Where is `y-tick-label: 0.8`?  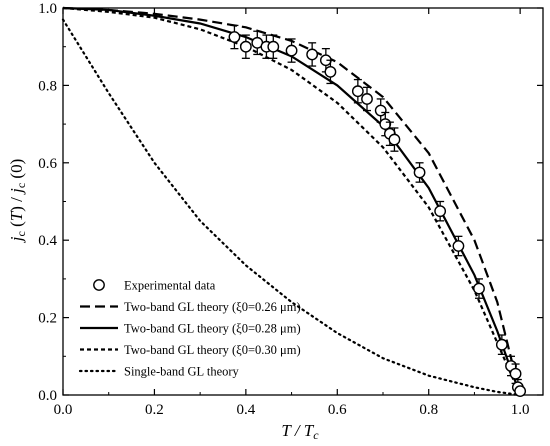 y-tick-label: 0.8 is located at coordinates (47, 86).